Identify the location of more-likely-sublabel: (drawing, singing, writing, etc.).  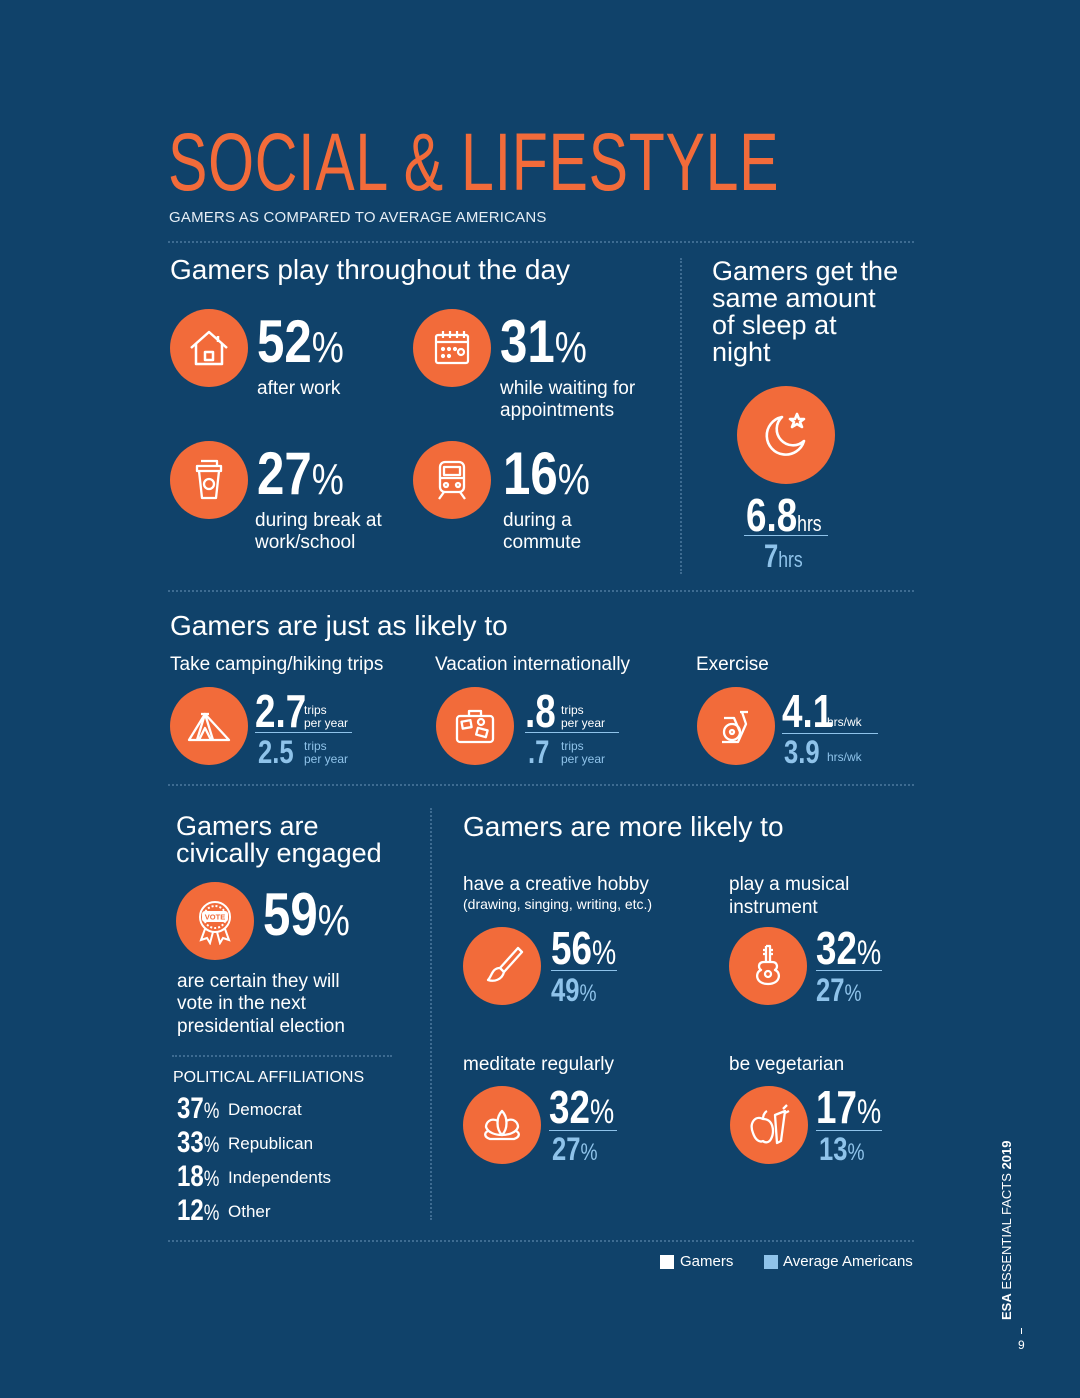
(558, 904).